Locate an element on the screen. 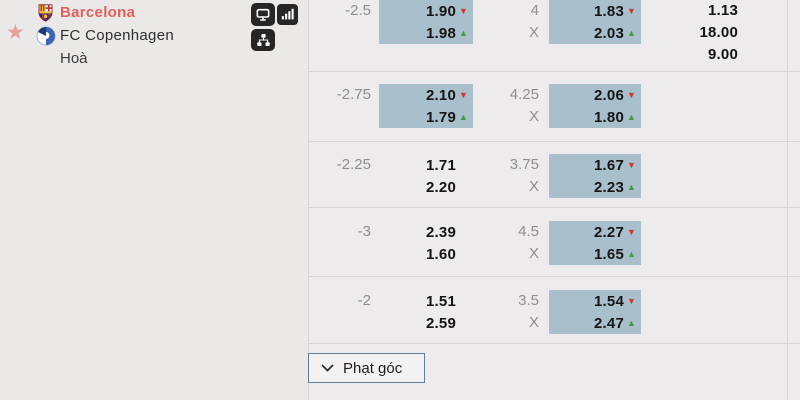 The height and width of the screenshot is (400, 800). goal-line-column: 3.5 X is located at coordinates (511, 312).